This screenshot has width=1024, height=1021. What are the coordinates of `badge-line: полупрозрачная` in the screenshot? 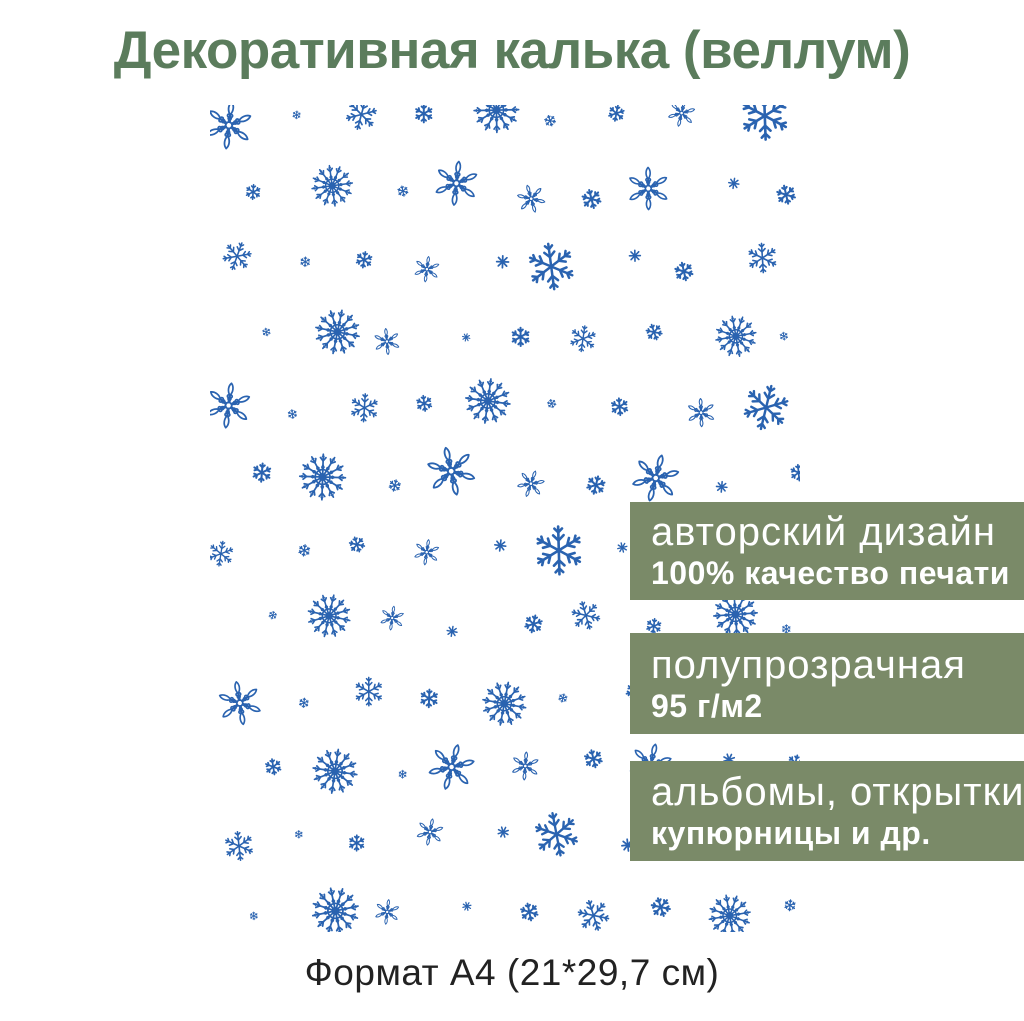 It's located at (808, 664).